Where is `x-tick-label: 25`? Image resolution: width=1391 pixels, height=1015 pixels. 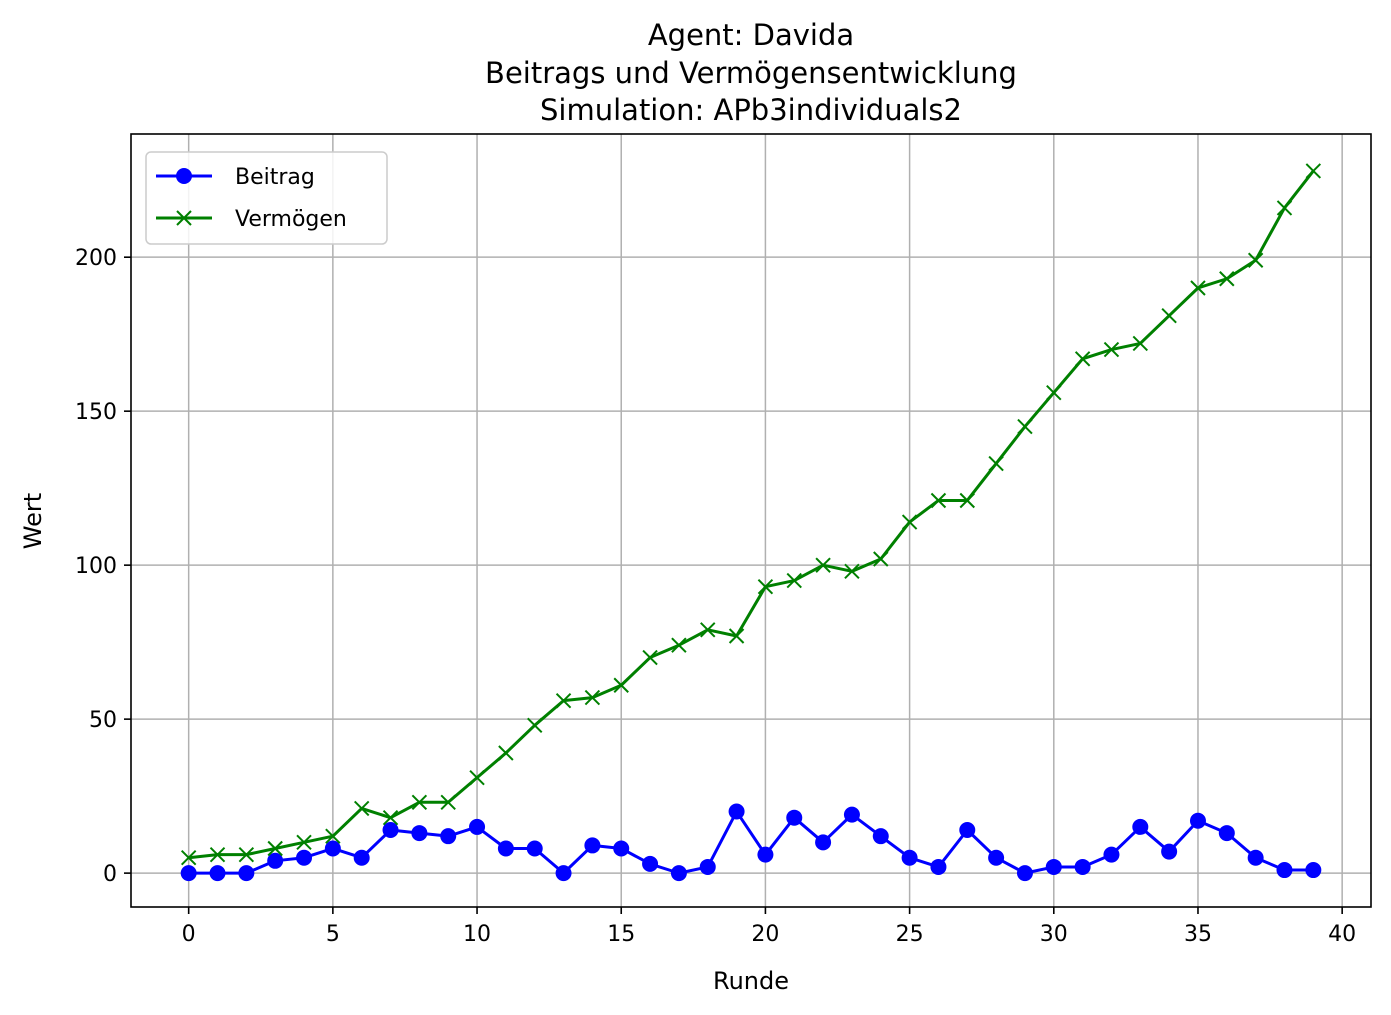
x-tick-label: 25 is located at coordinates (910, 934).